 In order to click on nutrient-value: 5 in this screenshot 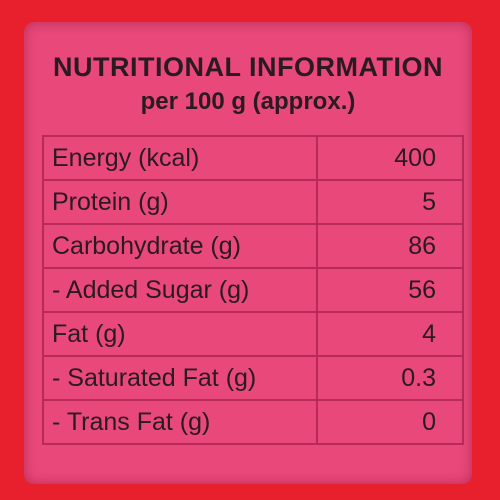, I will do `click(390, 202)`.